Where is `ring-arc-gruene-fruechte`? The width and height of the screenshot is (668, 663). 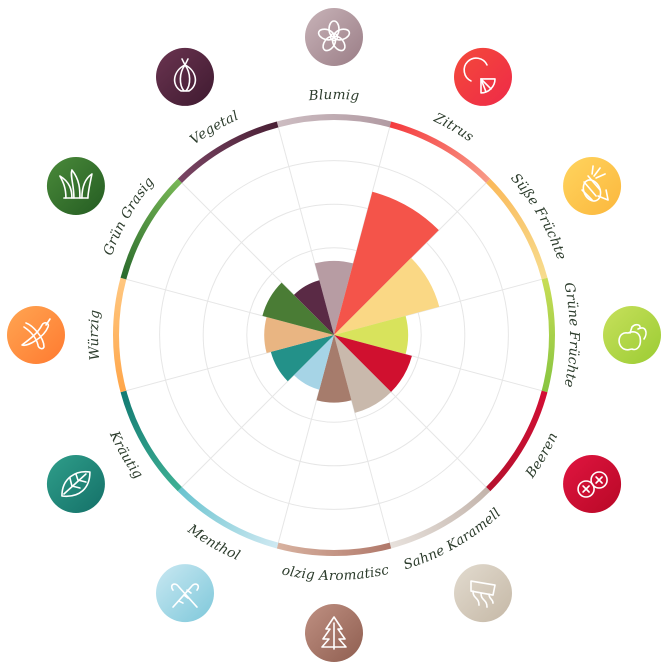 ring-arc-gruene-fruechte is located at coordinates (548, 335).